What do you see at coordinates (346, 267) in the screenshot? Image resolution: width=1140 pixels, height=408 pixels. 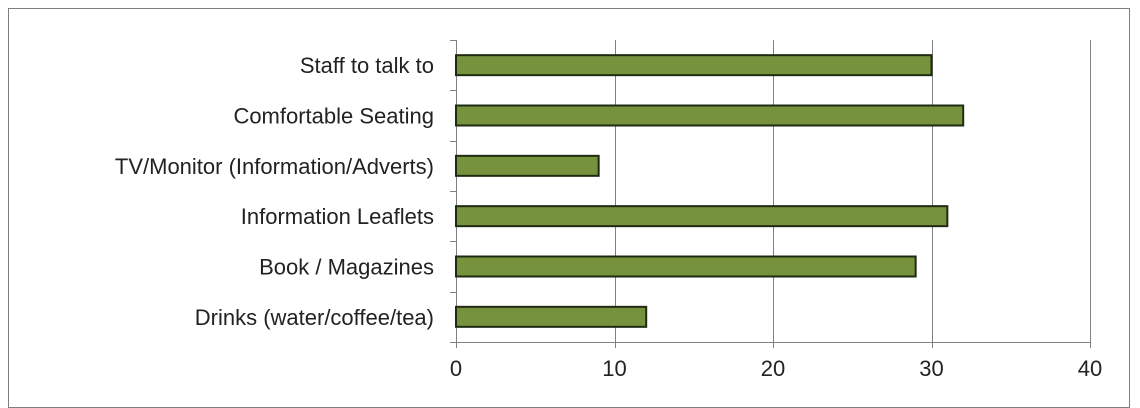 I see `category-label: Book / Magazines` at bounding box center [346, 267].